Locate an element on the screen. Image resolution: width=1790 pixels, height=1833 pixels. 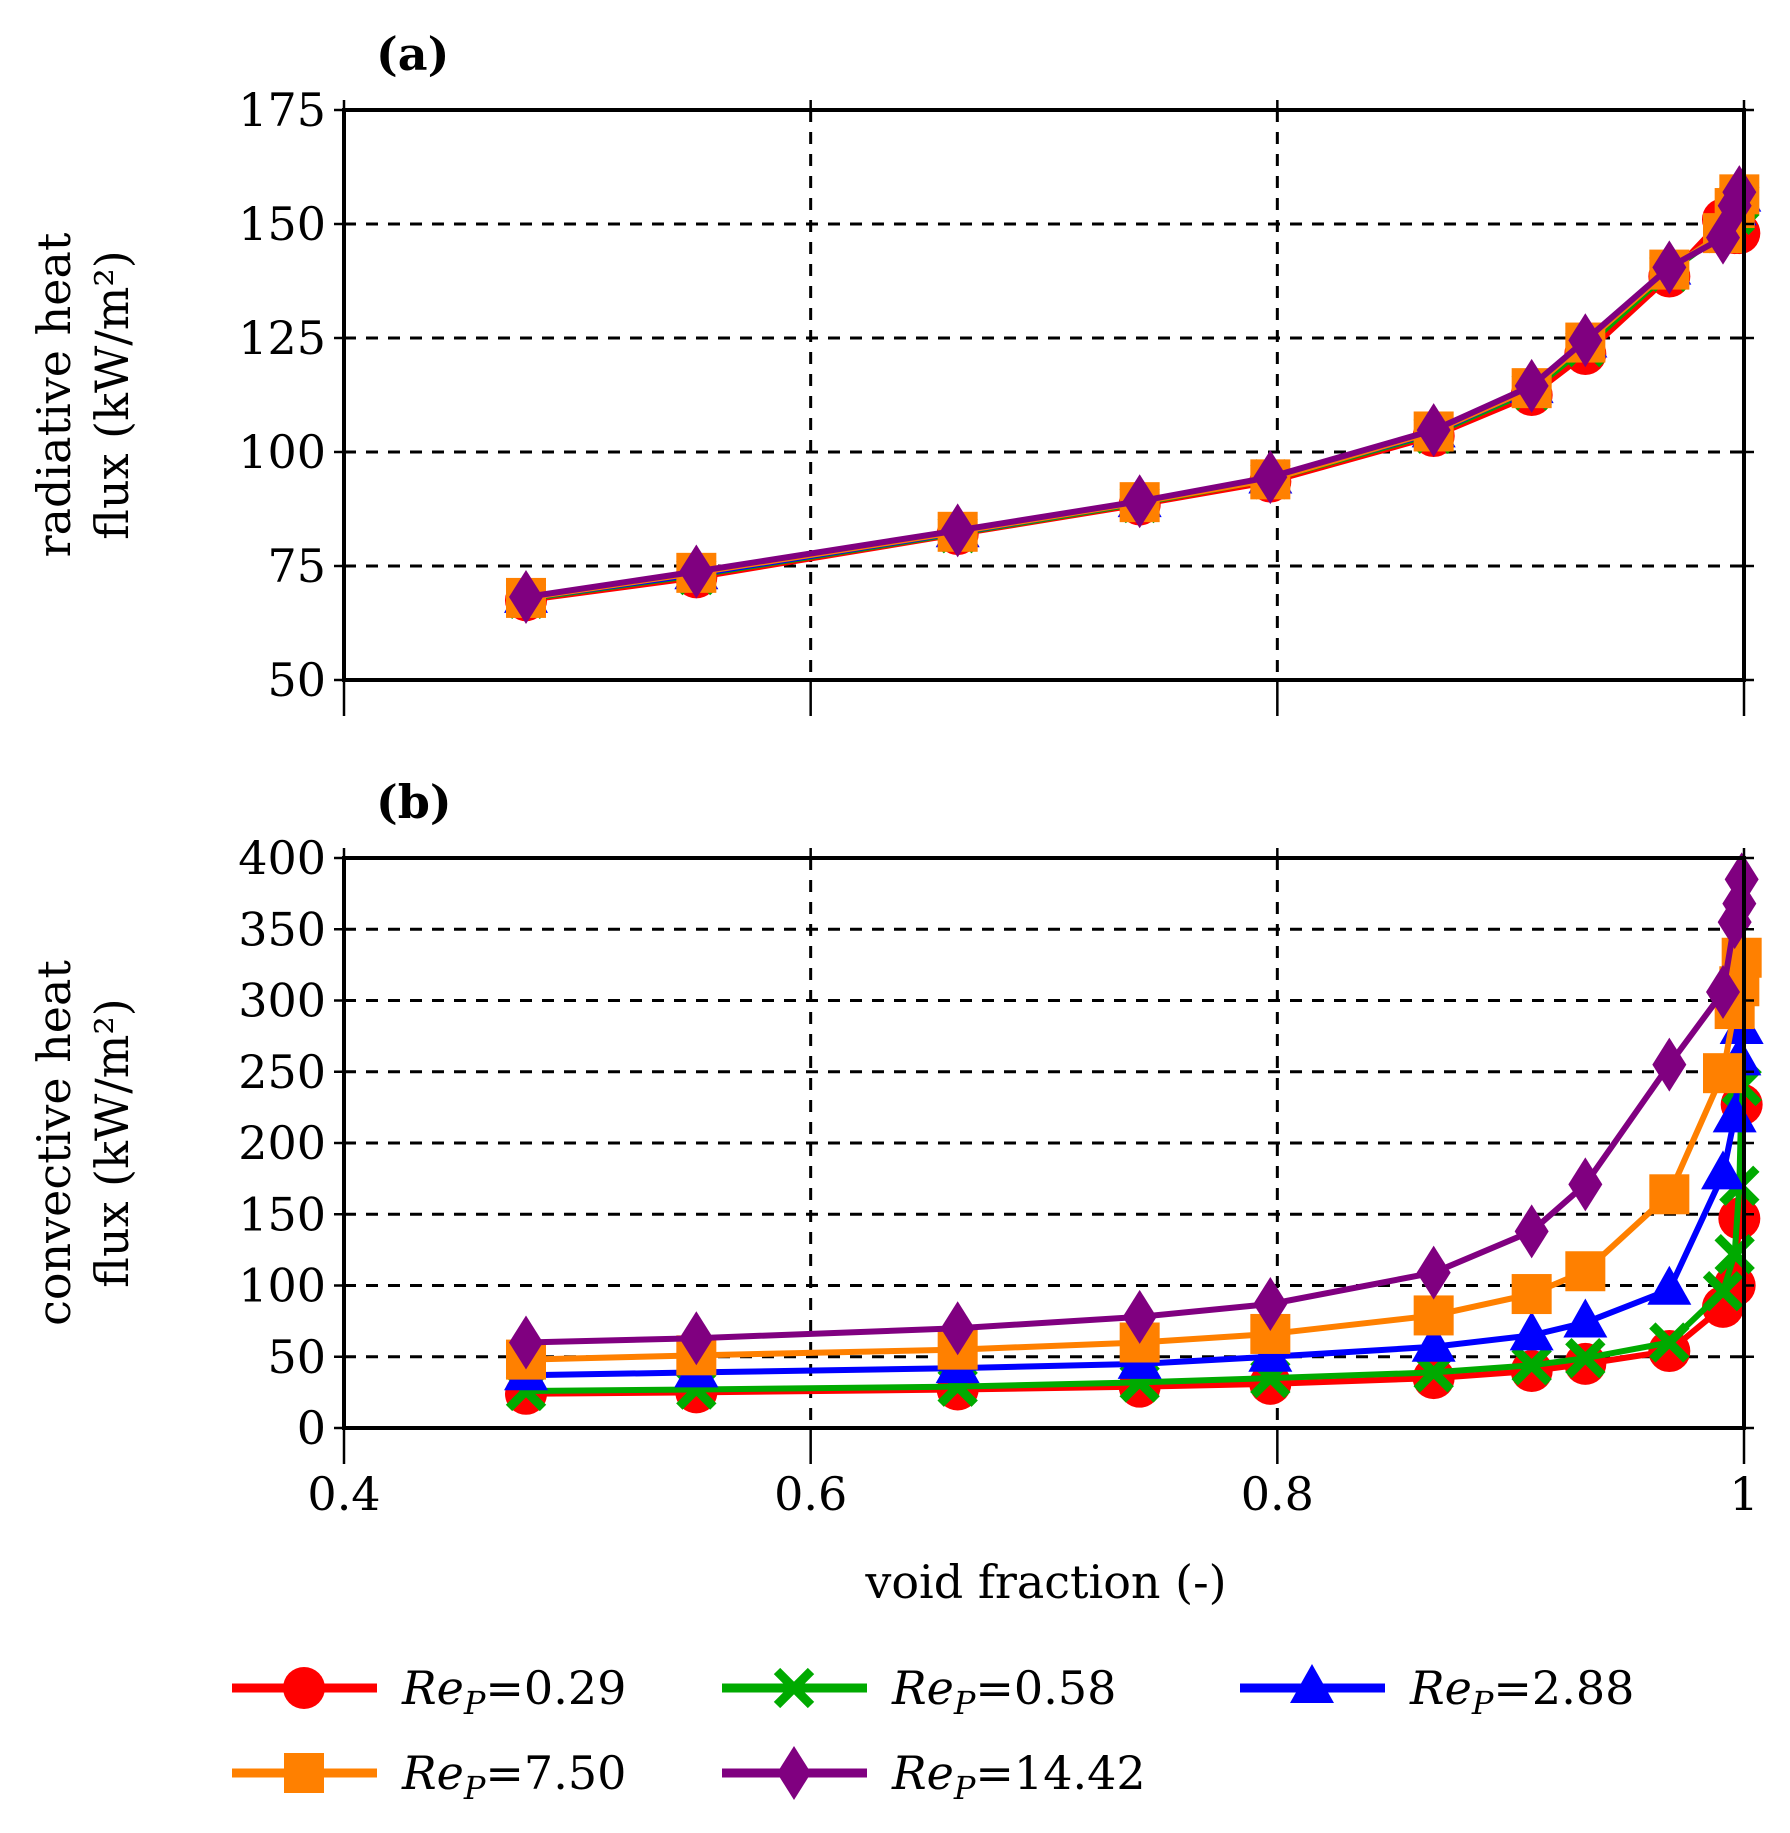
x-tick-label: 0.6 is located at coordinates (810, 1494).